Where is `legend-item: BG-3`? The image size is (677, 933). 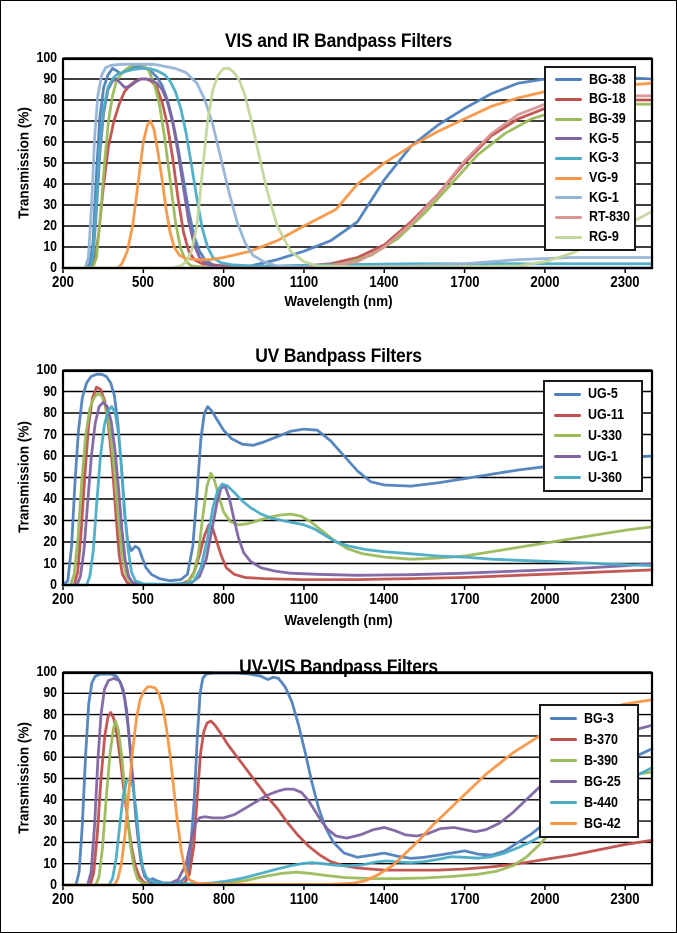
legend-item: BG-3 is located at coordinates (589, 719).